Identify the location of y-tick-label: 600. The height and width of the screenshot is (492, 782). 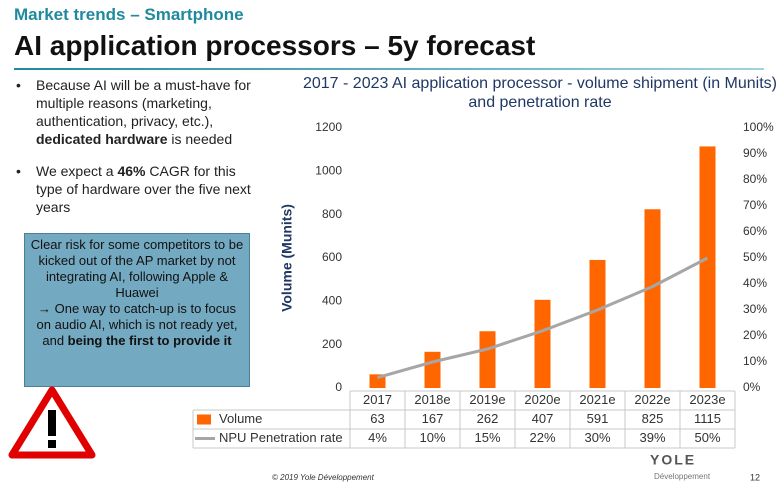
(332, 257).